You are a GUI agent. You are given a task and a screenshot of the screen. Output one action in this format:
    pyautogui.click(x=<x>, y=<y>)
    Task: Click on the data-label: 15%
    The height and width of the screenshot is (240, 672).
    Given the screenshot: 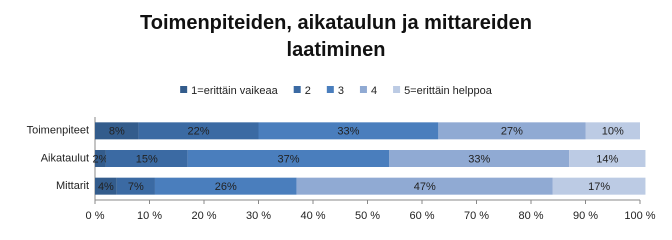 What is the action you would take?
    pyautogui.click(x=147, y=159)
    